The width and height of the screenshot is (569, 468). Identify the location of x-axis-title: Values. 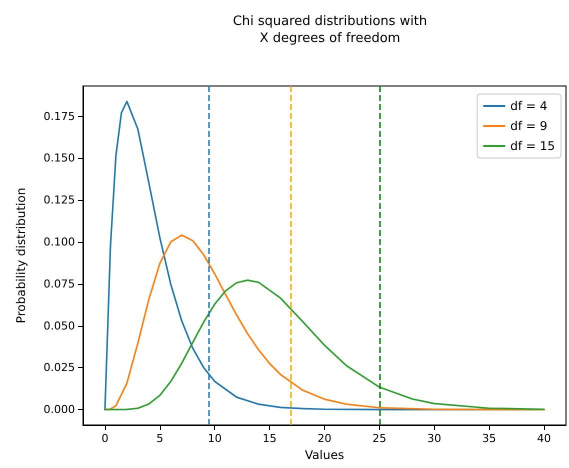
(324, 455).